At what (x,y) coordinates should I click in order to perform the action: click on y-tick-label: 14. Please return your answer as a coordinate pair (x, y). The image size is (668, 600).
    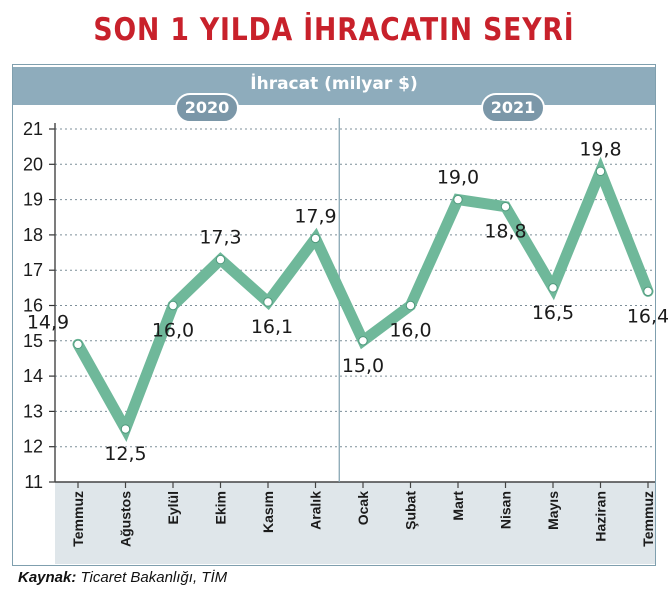
    Looking at the image, I should click on (33, 376).